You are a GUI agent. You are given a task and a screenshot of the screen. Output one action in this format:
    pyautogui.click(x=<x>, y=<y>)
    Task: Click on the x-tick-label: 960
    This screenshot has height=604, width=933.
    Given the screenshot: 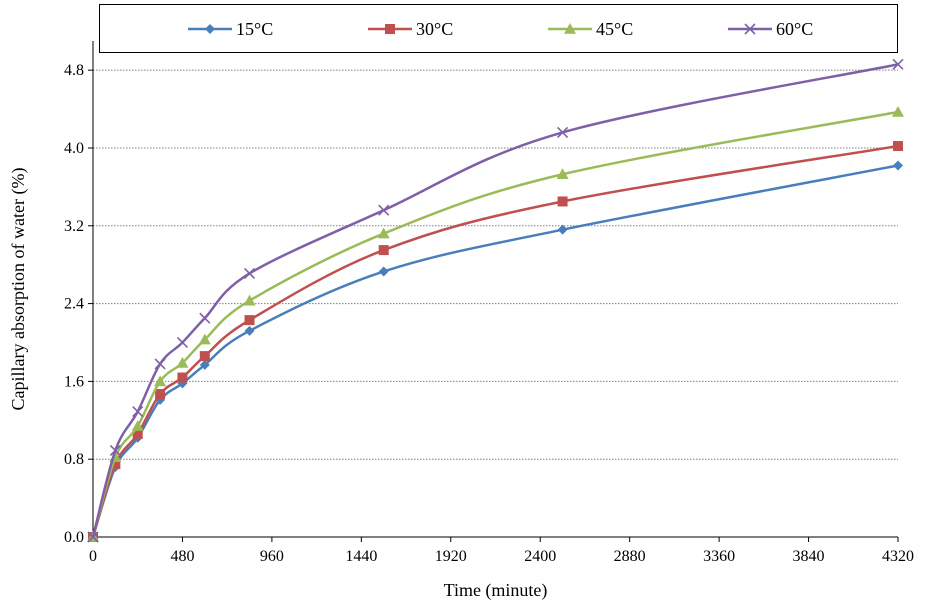 What is the action you would take?
    pyautogui.click(x=272, y=556)
    